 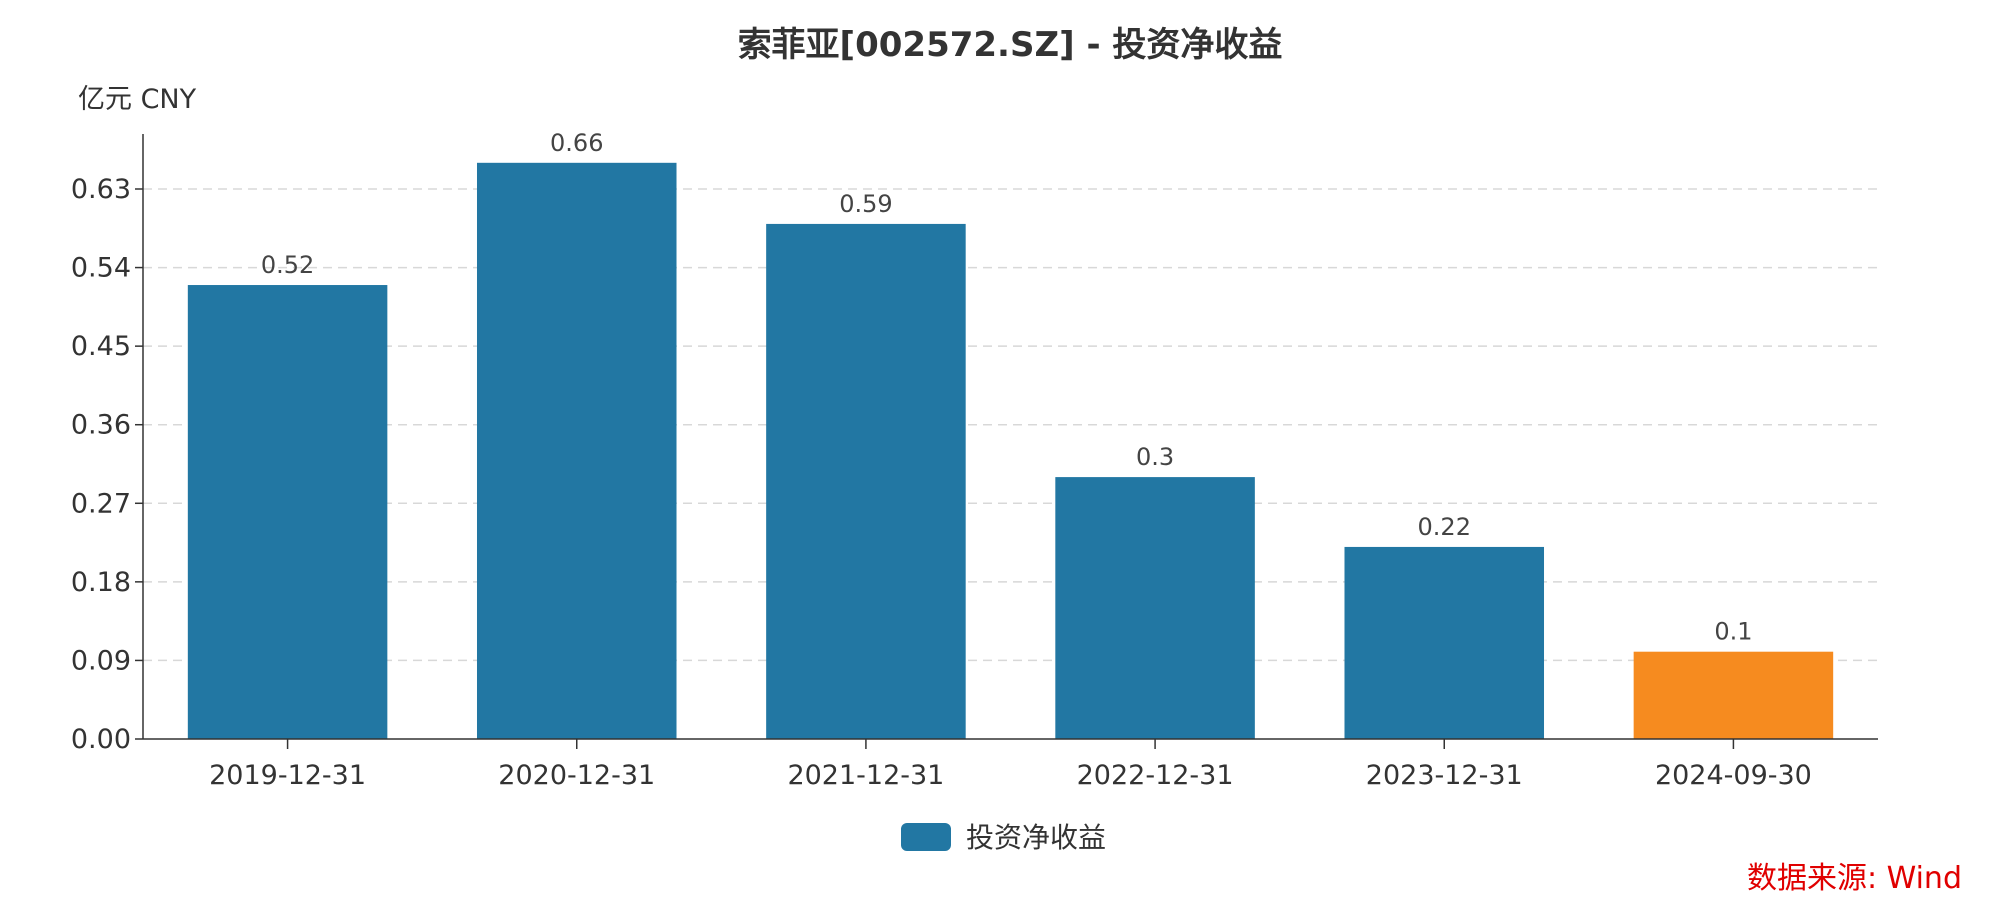 What do you see at coordinates (101, 189) in the screenshot?
I see `y-tick-label: 0.63` at bounding box center [101, 189].